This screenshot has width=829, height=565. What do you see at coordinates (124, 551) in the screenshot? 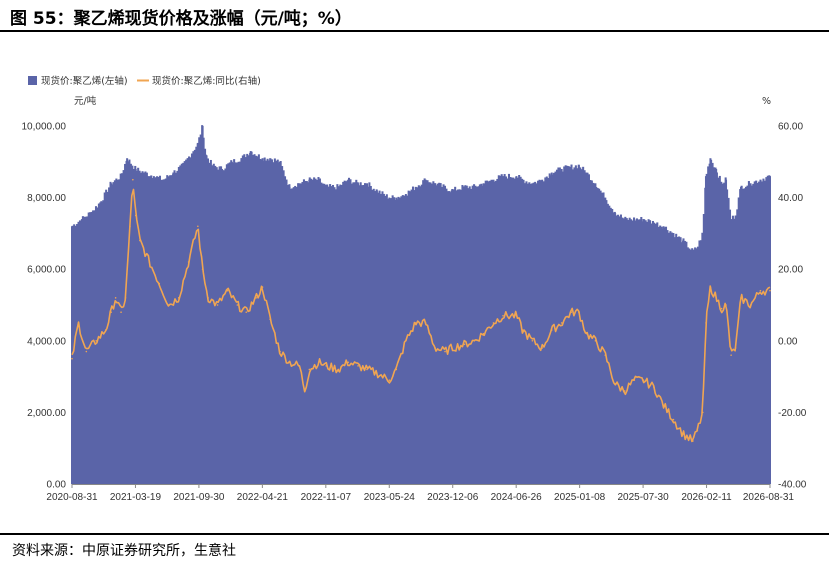
I see `source-note: 资料来源：中原证券研究所，生意社` at bounding box center [124, 551].